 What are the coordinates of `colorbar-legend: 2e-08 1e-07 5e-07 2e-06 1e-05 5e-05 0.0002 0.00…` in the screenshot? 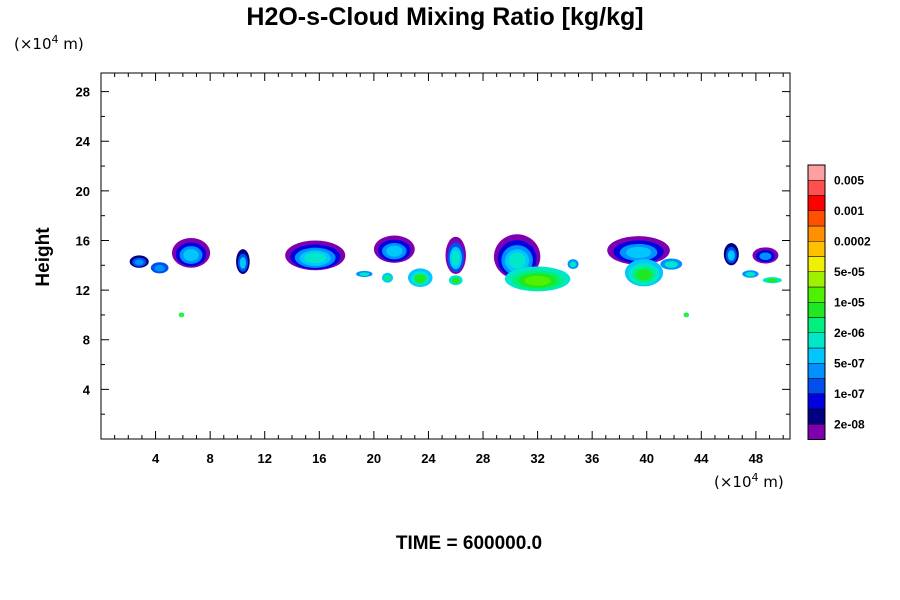 It's located at (839, 302).